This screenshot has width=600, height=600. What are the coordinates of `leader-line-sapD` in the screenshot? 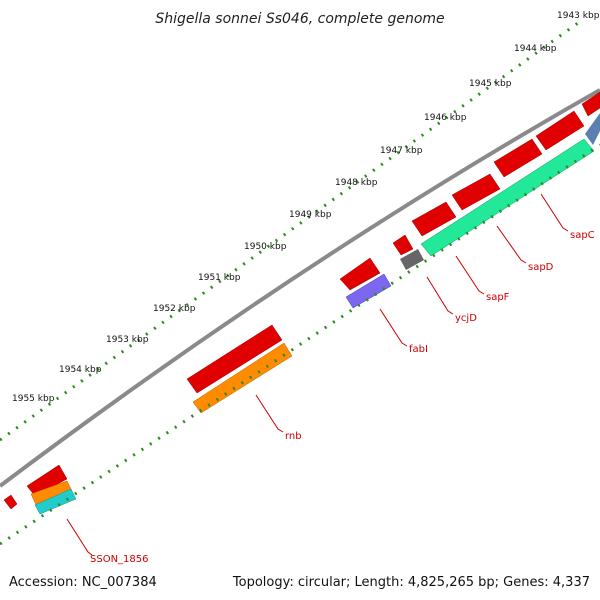 It's located at (511, 244).